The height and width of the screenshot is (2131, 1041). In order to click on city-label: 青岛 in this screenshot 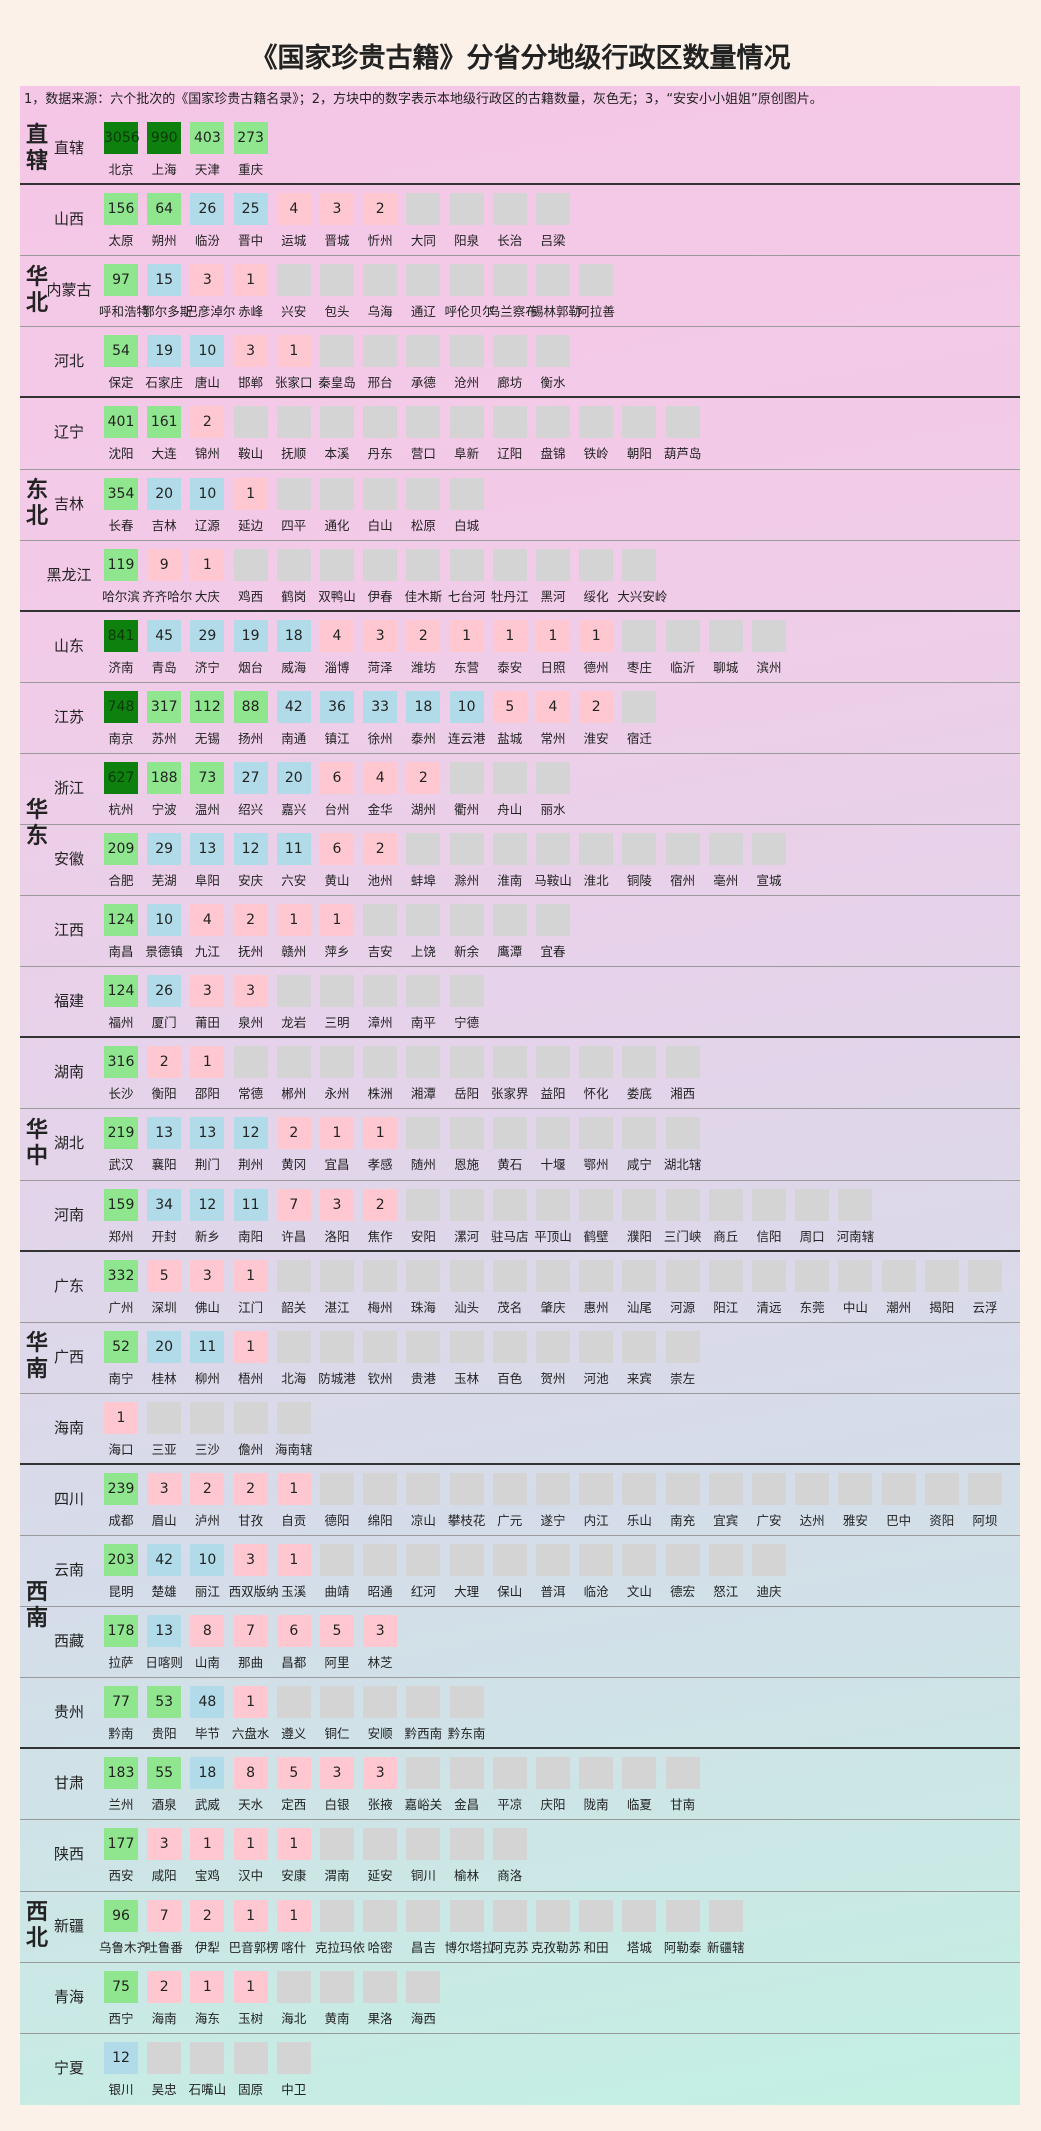, I will do `click(164, 667)`.